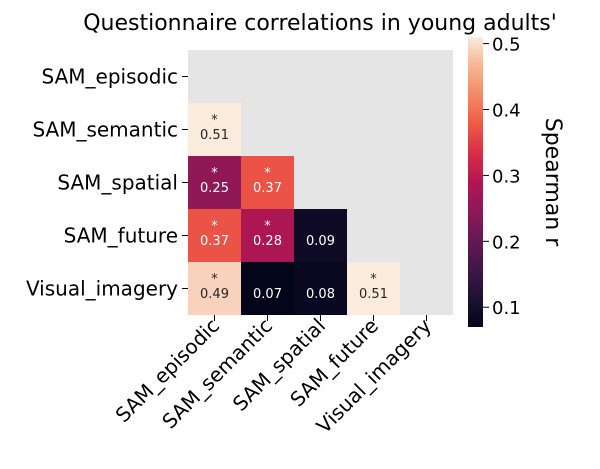 This screenshot has height=469, width=600. I want to click on colorbar-tick-label: 0.4, so click(506, 111).